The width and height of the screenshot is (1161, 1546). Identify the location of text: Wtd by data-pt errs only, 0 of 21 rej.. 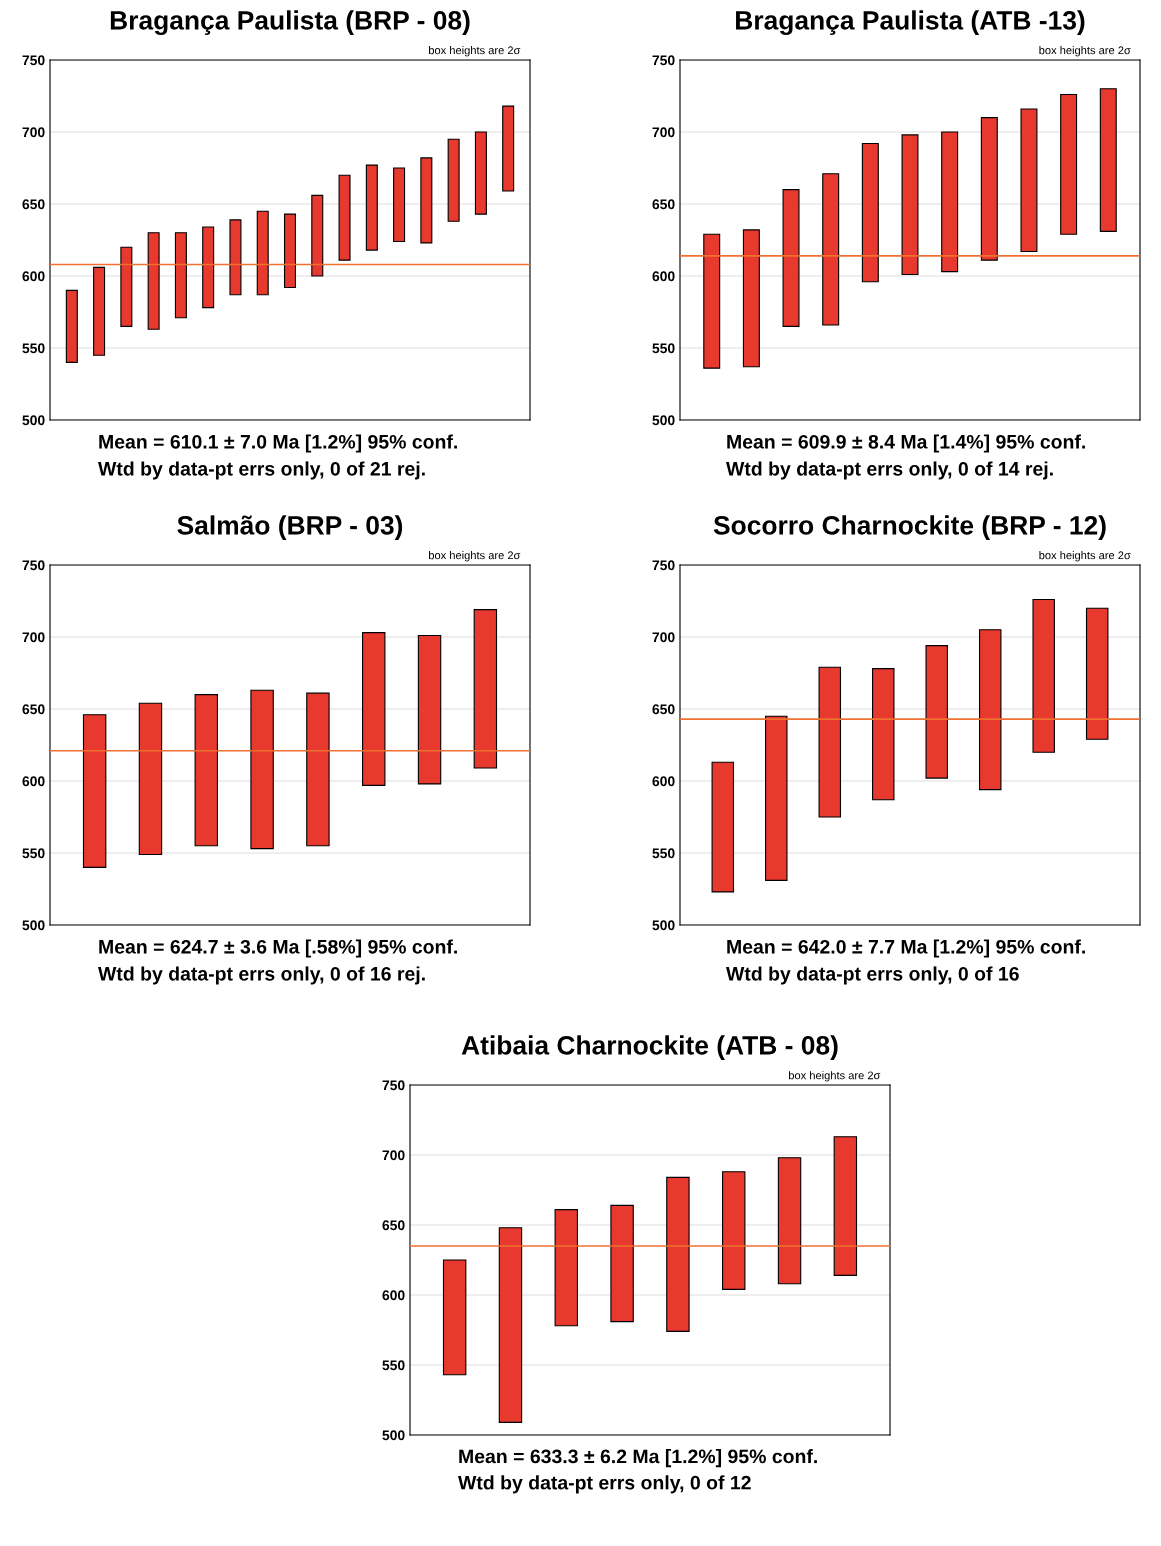
(261, 470).